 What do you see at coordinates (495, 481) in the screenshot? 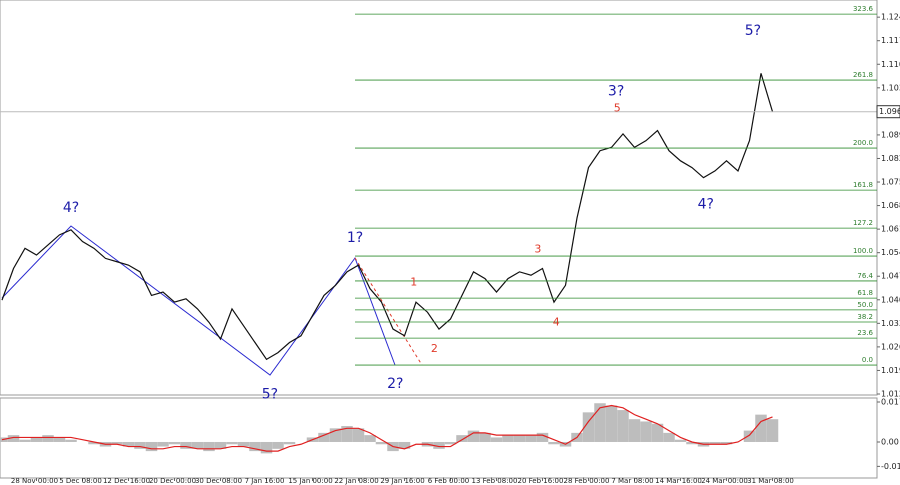
I see `x-tick-label: 13 Feb 08:00` at bounding box center [495, 481].